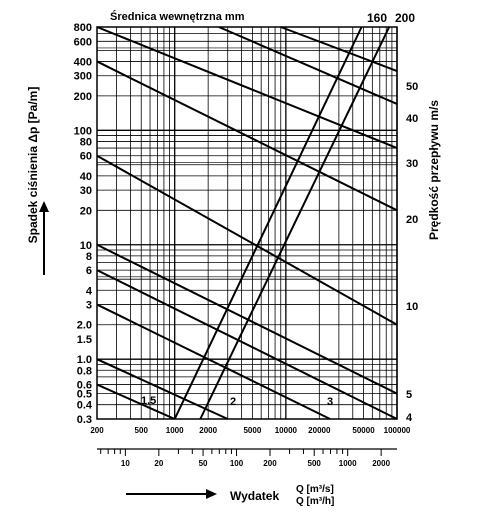 This screenshot has height=512, width=485. What do you see at coordinates (84, 395) in the screenshot?
I see `y-tick-label-0-5: 0.5` at bounding box center [84, 395].